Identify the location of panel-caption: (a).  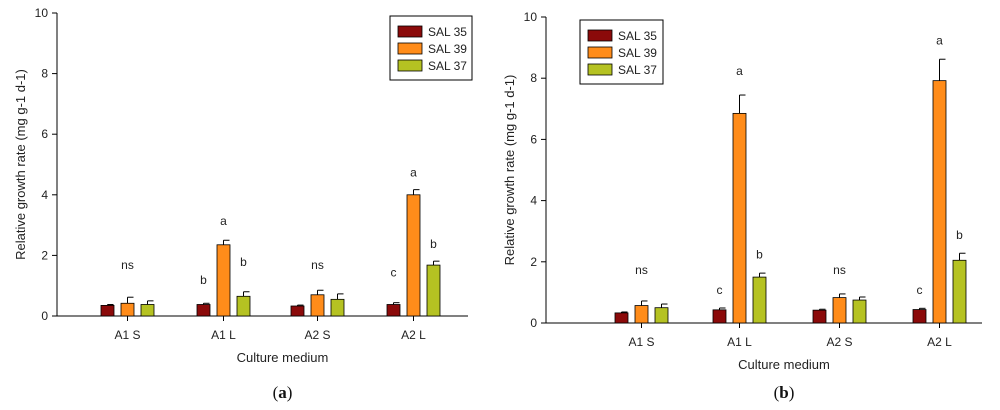
(283, 392).